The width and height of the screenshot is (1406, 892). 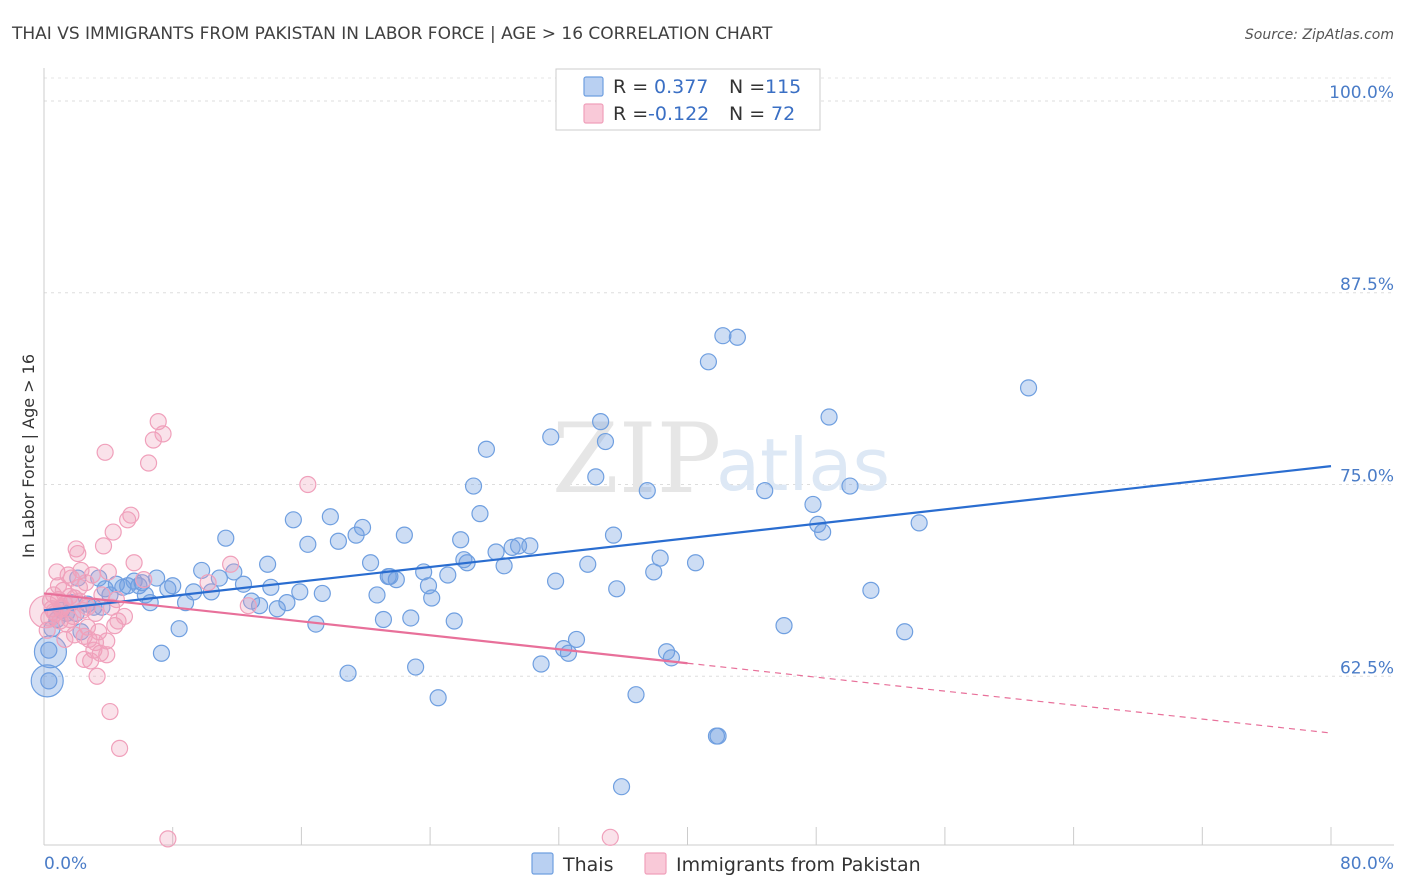 What do you see at coordinates (1361, 93) in the screenshot?
I see `y-tick-label: 100.0%` at bounding box center [1361, 93].